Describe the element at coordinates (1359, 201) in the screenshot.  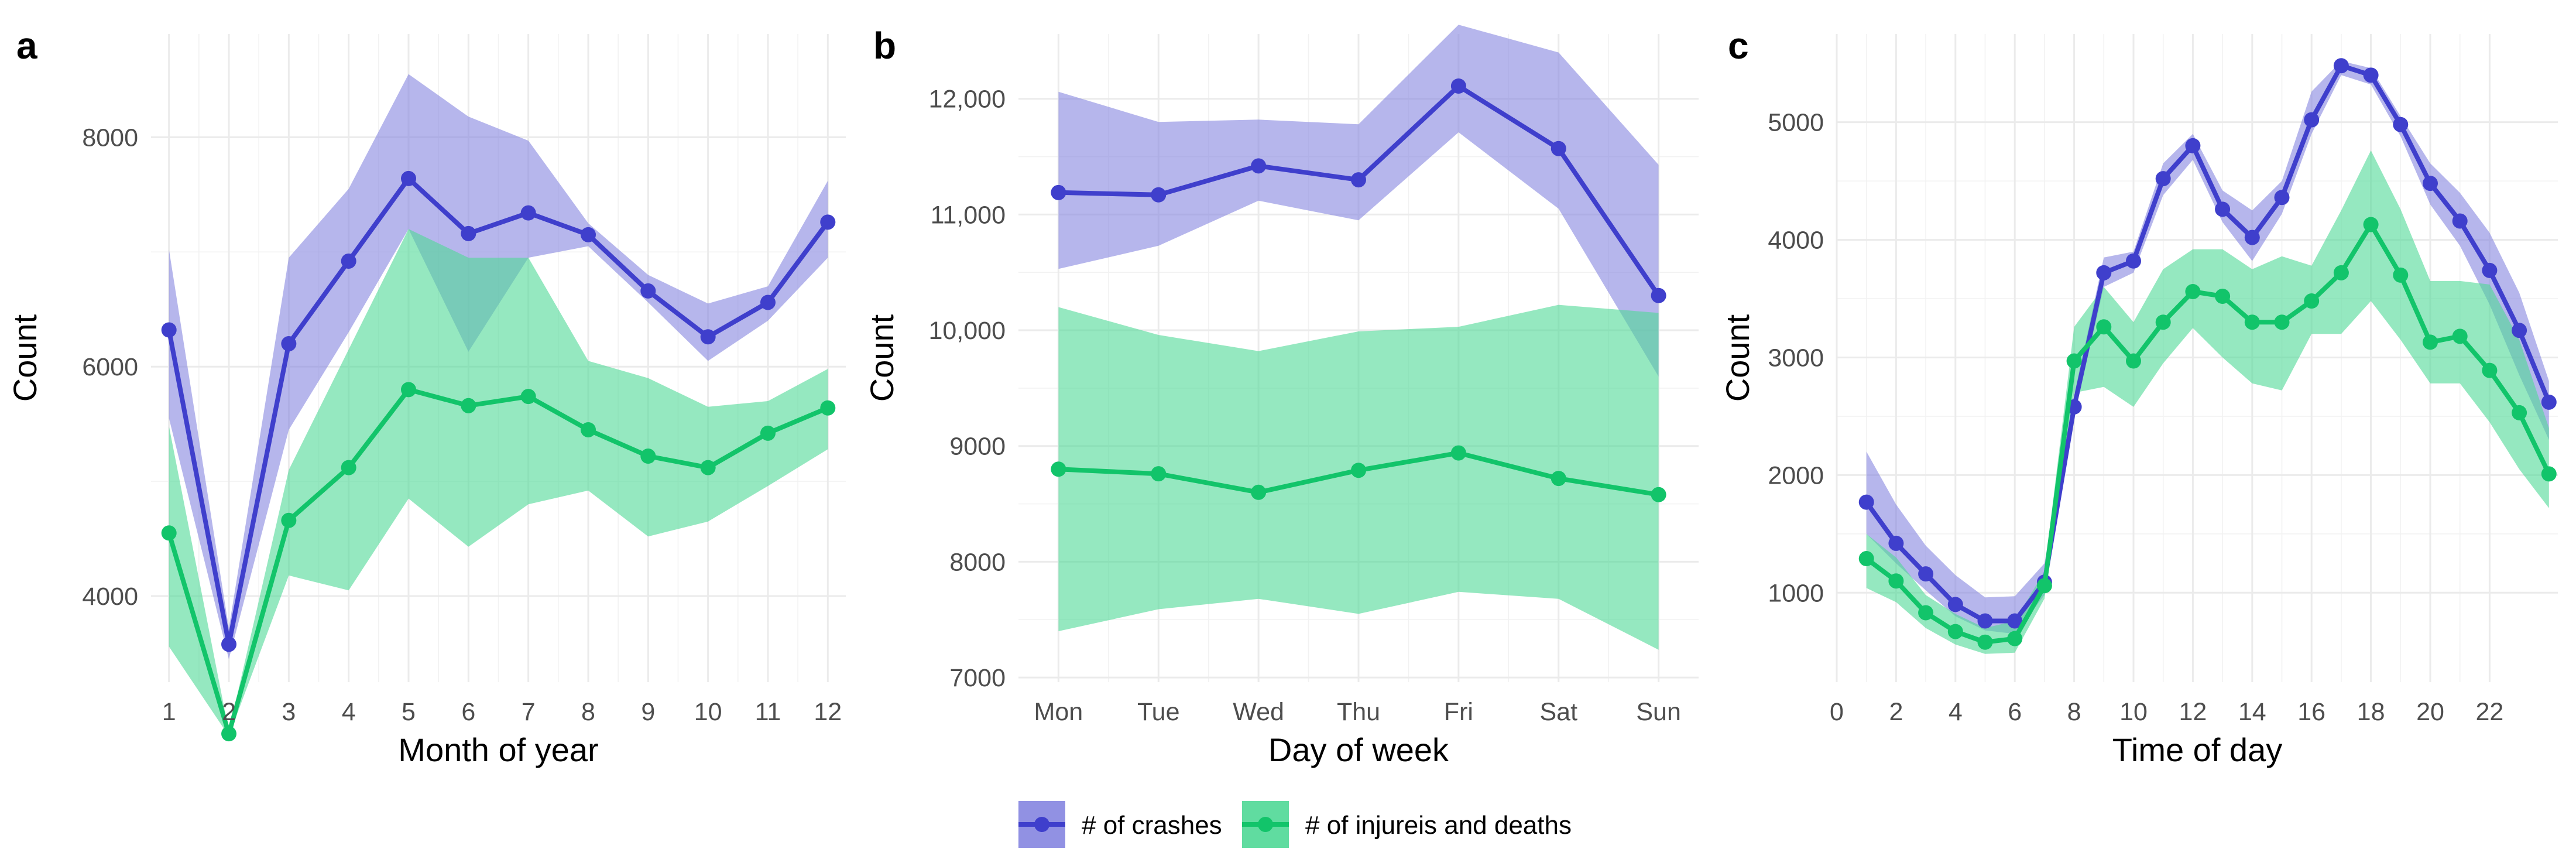
I see `panel-b-crashes-ribbon` at that location.